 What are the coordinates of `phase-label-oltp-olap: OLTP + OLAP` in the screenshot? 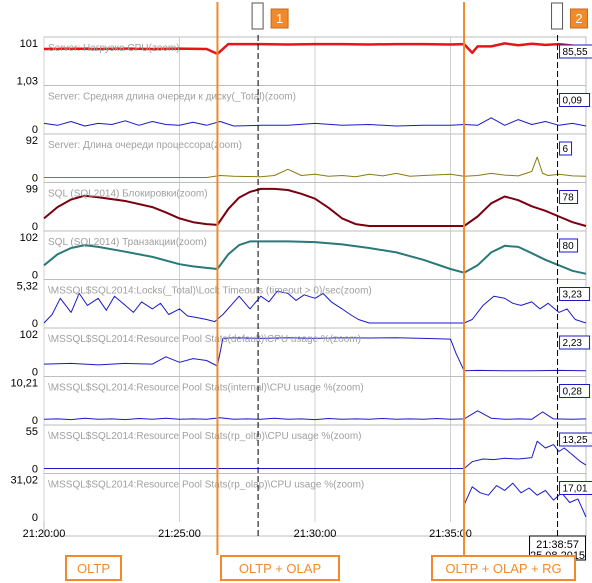 It's located at (280, 568).